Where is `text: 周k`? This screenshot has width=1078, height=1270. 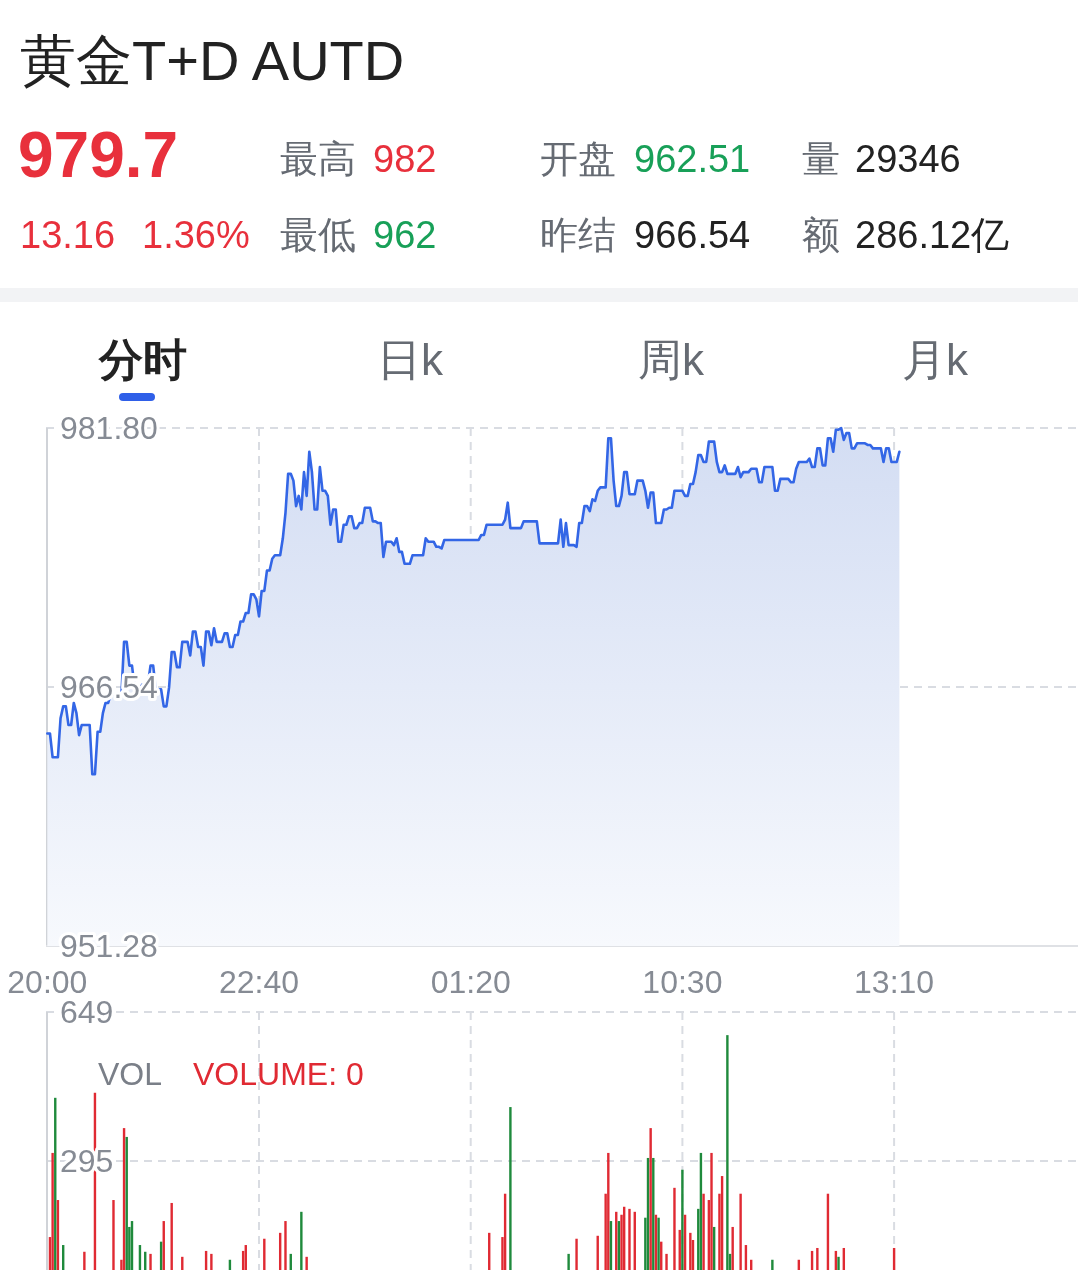 text: 周k is located at coordinates (671, 359).